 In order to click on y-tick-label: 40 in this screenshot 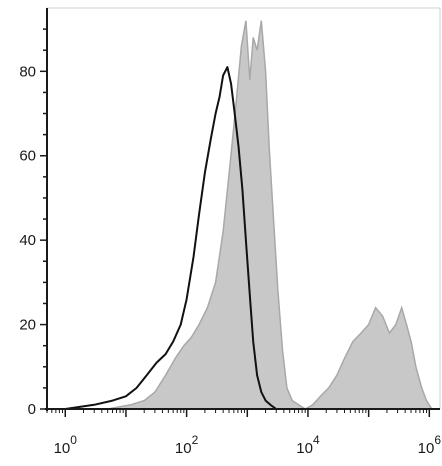, I will do `click(27, 240)`.